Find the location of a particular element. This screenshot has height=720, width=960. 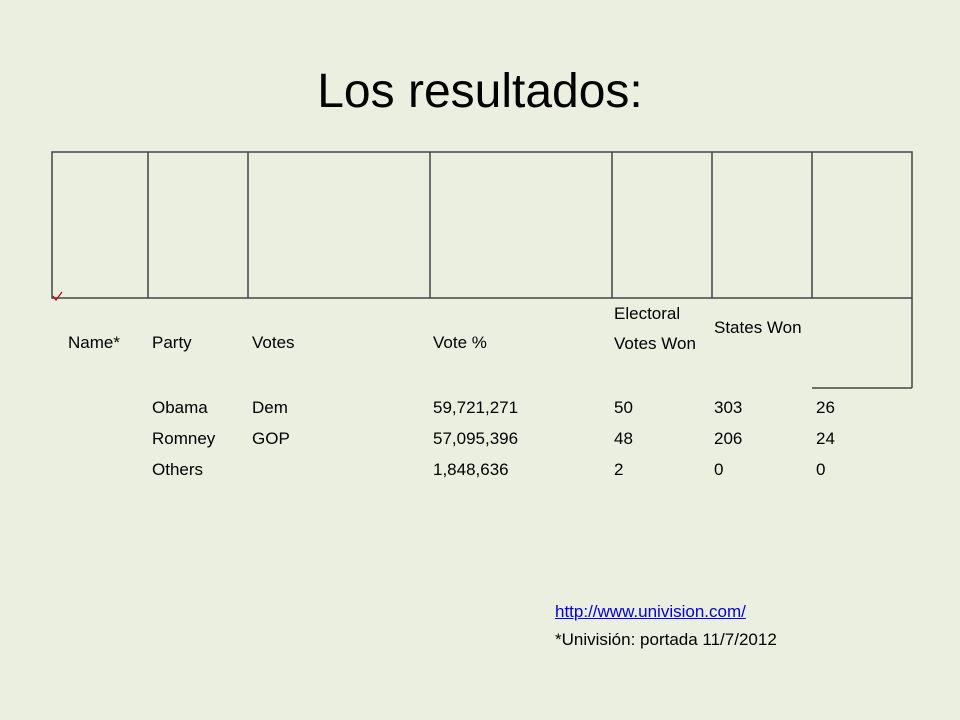

source-link: http://www.univision.com/ is located at coordinates (650, 611).